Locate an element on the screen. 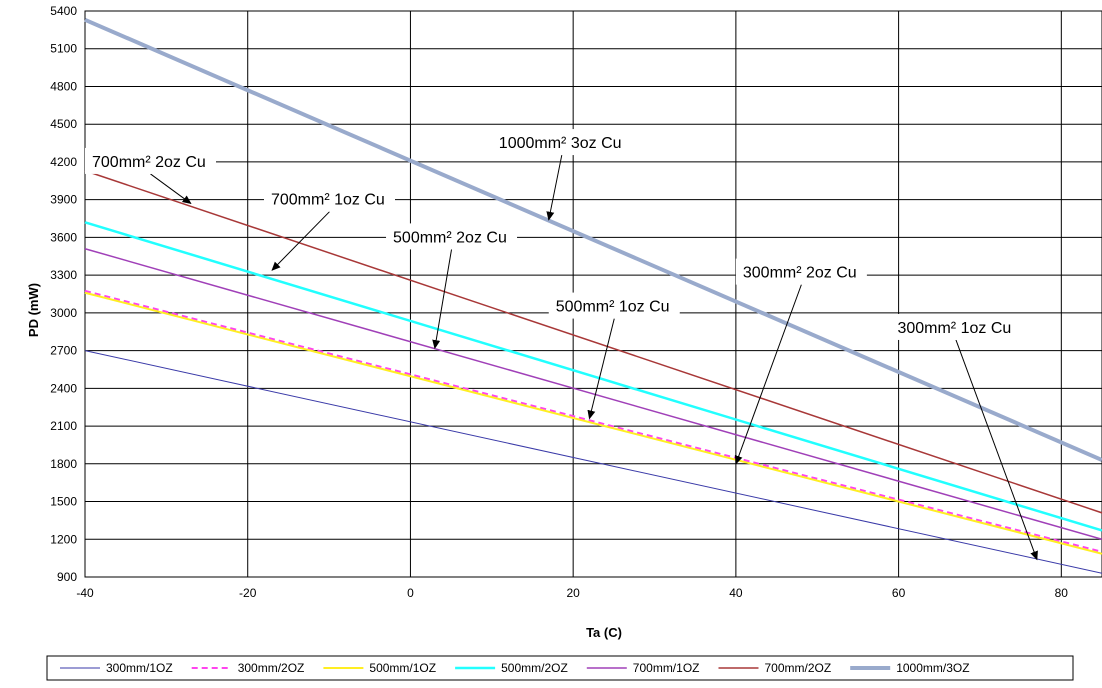 The image size is (1102, 688). y-tick-label: 3000 is located at coordinates (63, 313).